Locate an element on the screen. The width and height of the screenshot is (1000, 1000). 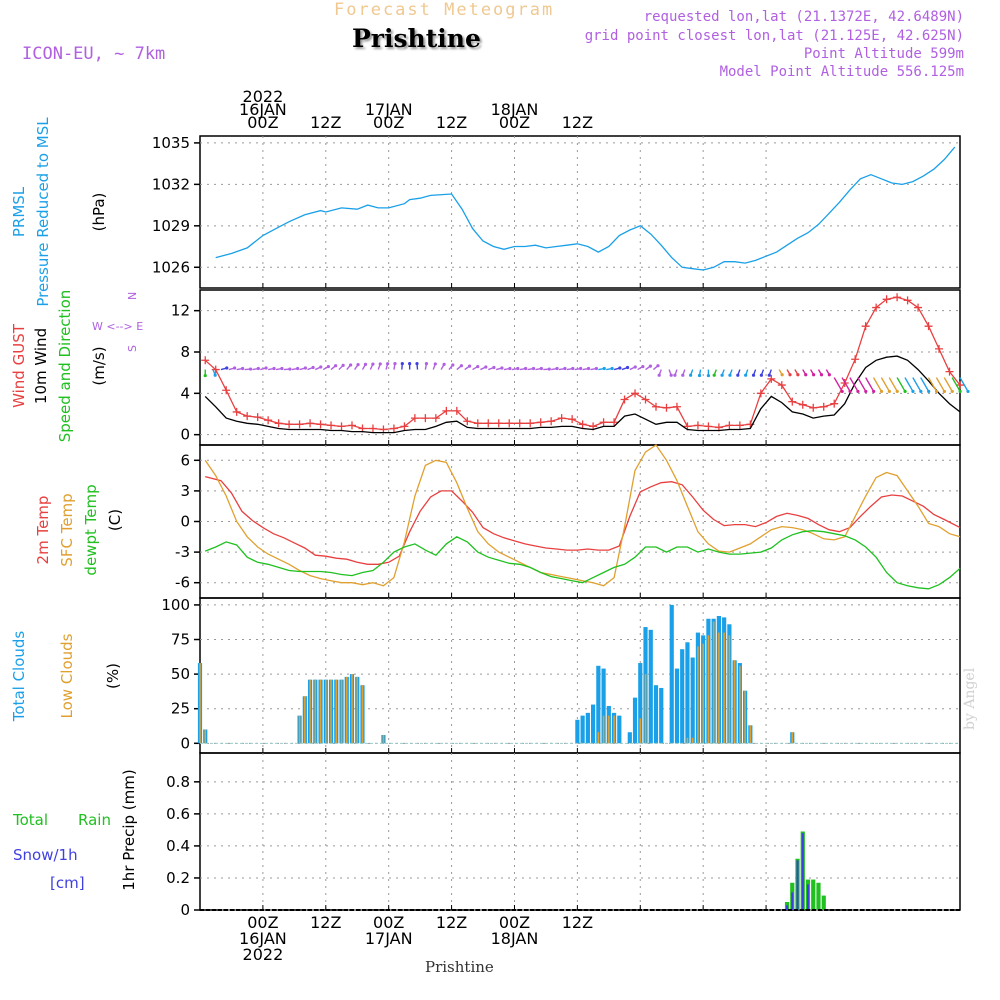
temp-2m-label: 2m Temp is located at coordinates (43, 530).